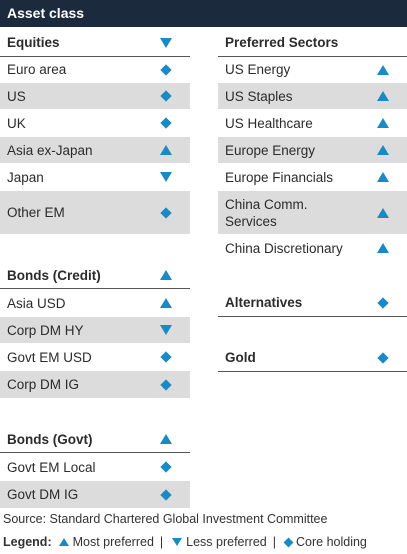 The width and height of the screenshot is (407, 554). What do you see at coordinates (279, 177) in the screenshot?
I see `row-label: Europe Financials` at bounding box center [279, 177].